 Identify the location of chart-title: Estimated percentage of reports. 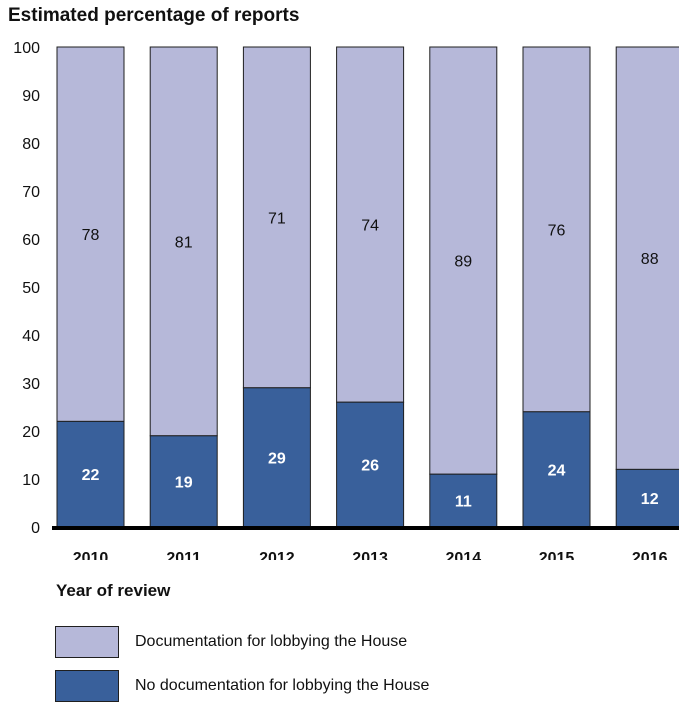
(154, 15).